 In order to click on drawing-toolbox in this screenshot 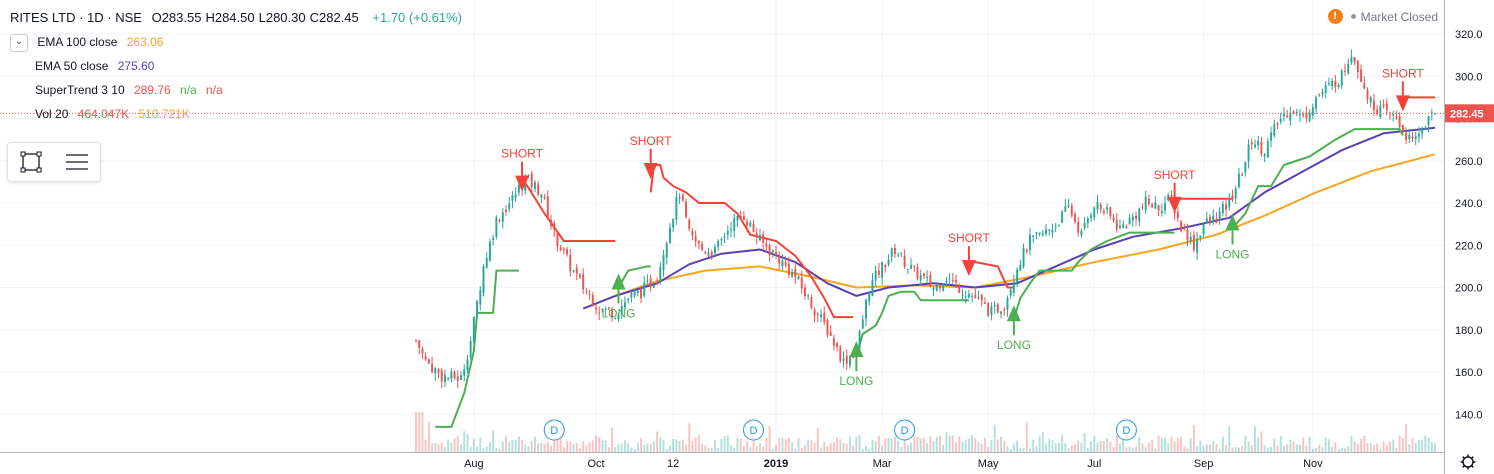, I will do `click(54, 162)`.